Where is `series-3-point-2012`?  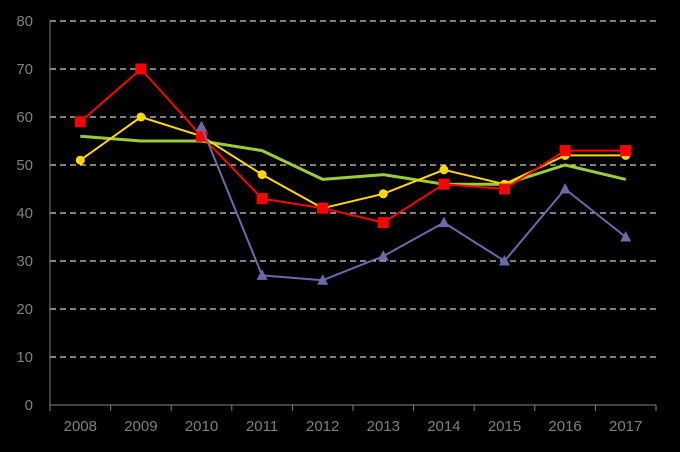 series-3-point-2012 is located at coordinates (323, 208).